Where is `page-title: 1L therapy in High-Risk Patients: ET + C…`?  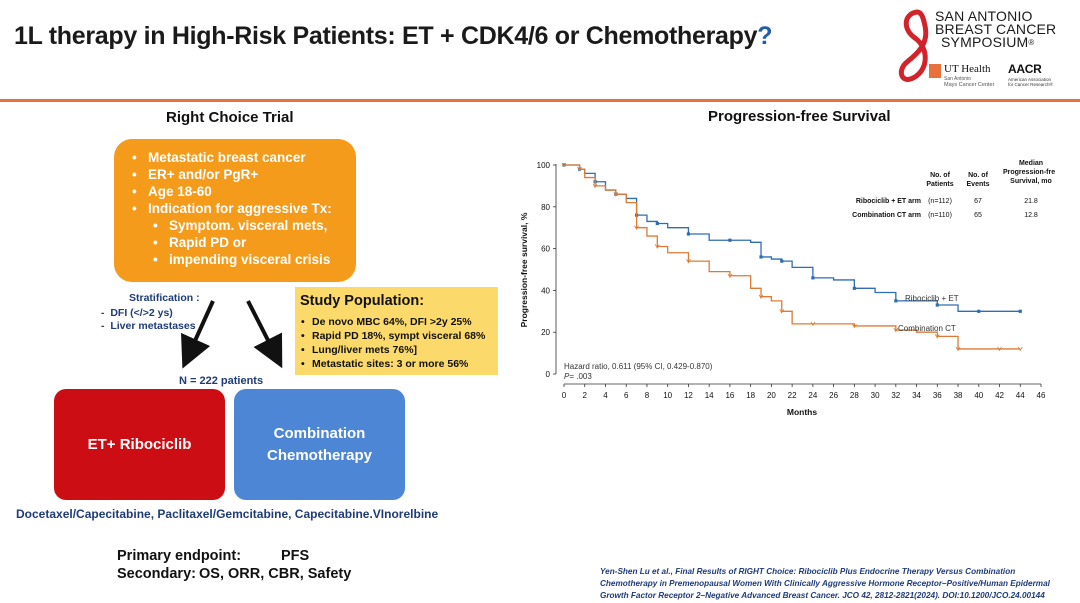
page-title: 1L therapy in High-Risk Patients: ET + C… is located at coordinates (393, 36).